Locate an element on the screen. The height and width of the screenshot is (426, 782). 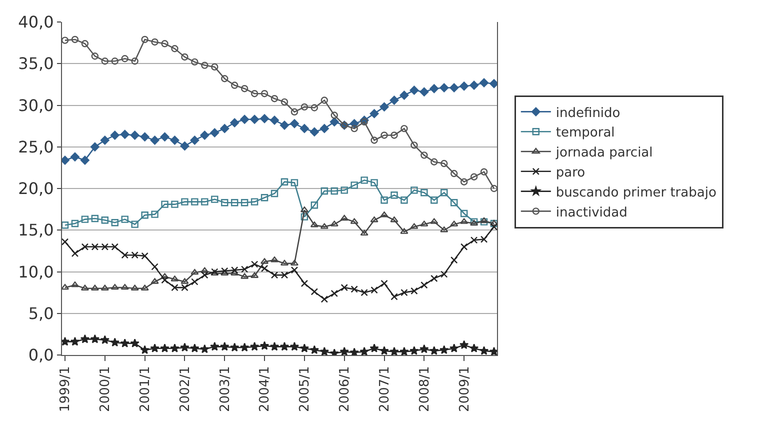
x-tick-label: 2008/1 is located at coordinates (424, 389).